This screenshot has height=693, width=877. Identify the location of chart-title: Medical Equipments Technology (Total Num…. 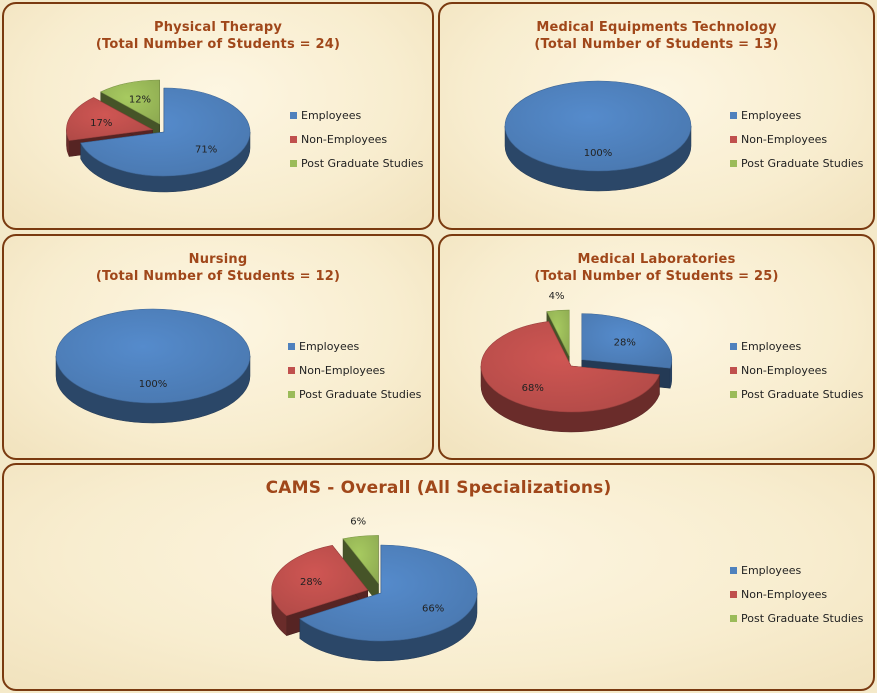
(656, 36).